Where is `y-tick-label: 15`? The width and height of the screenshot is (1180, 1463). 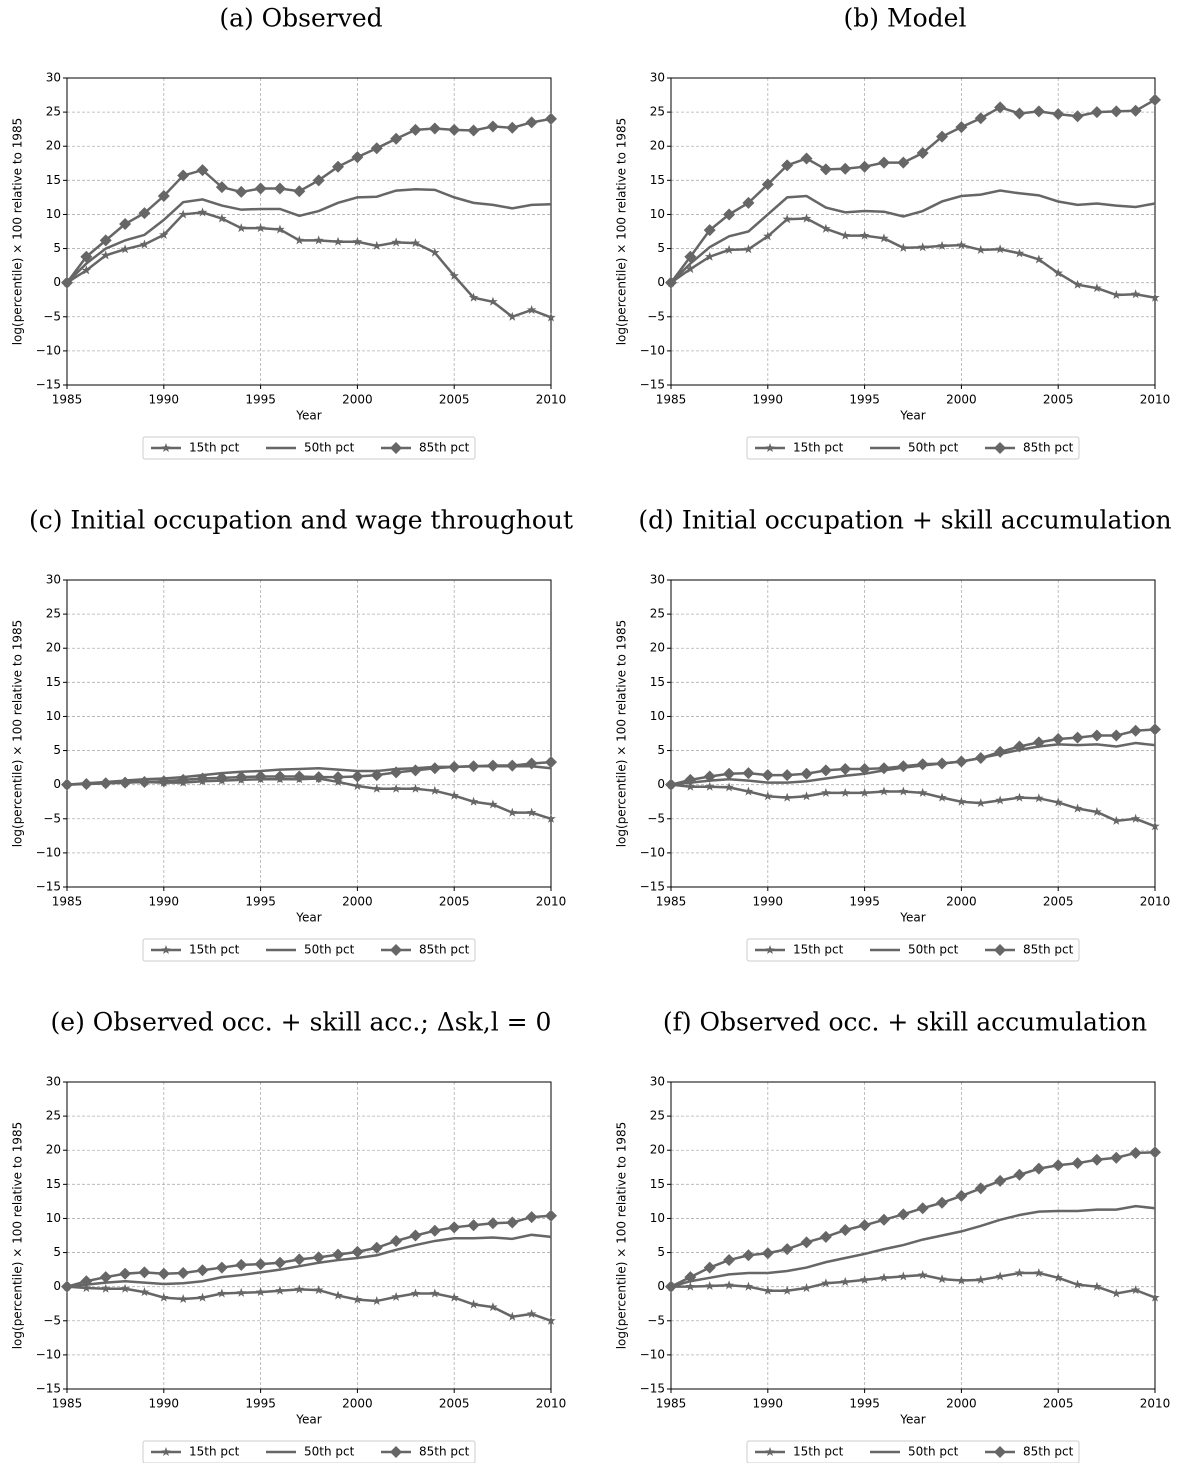 y-tick-label: 15 is located at coordinates (53, 1184).